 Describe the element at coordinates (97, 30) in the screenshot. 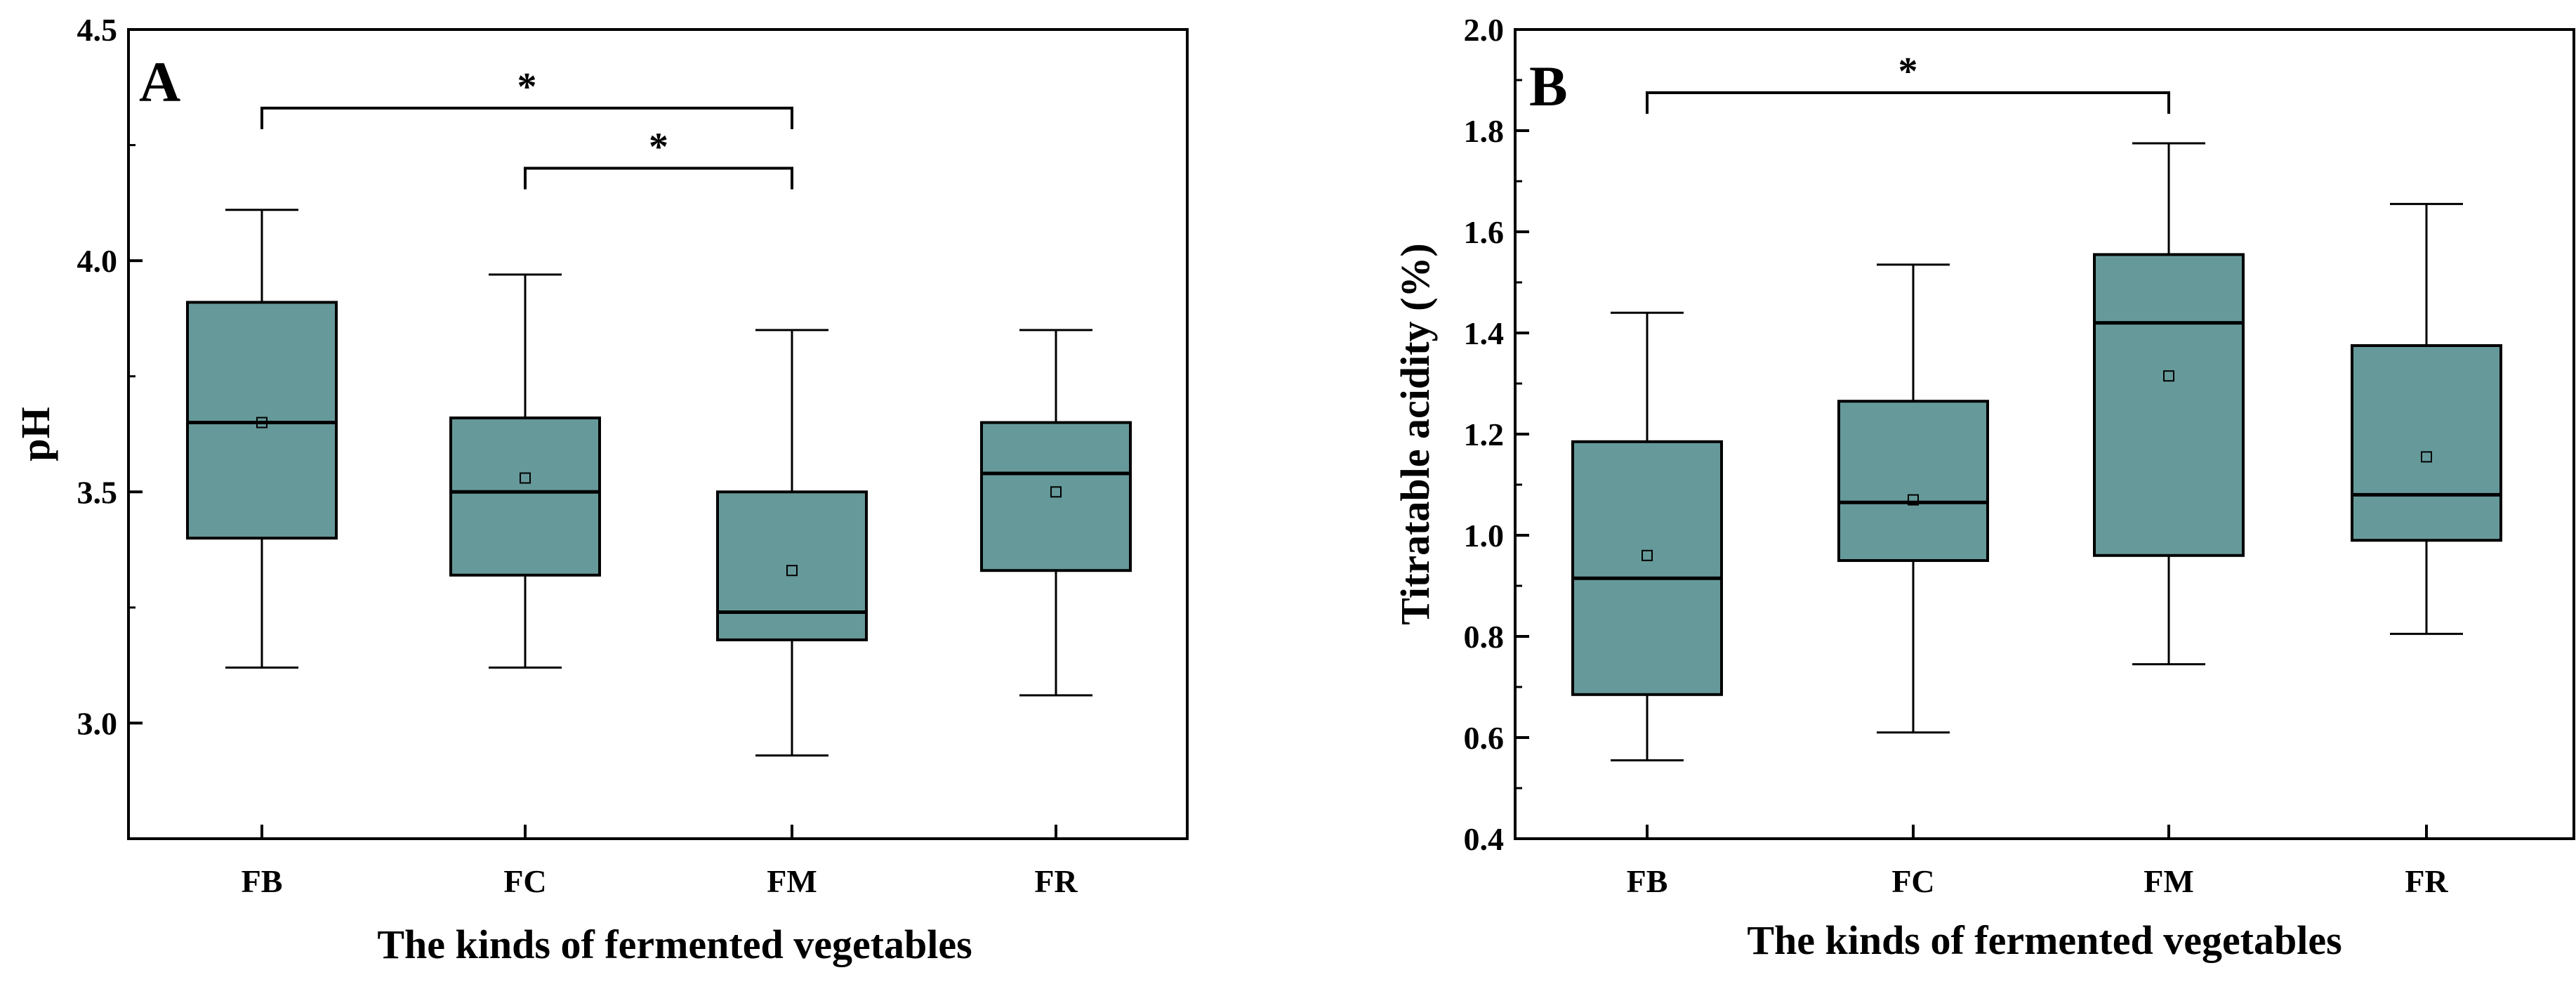

I see `y-tick-label: 4.5` at that location.